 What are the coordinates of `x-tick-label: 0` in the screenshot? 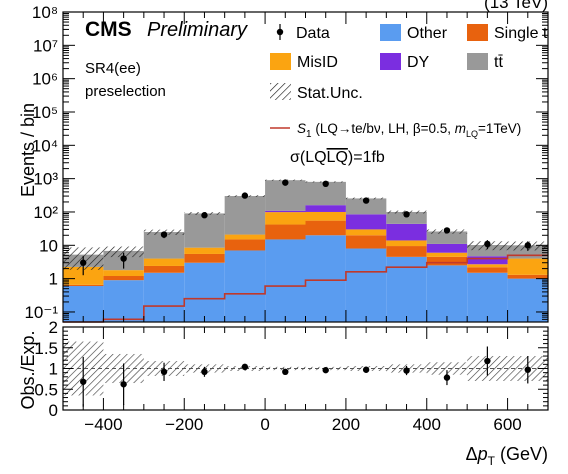 It's located at (264, 424).